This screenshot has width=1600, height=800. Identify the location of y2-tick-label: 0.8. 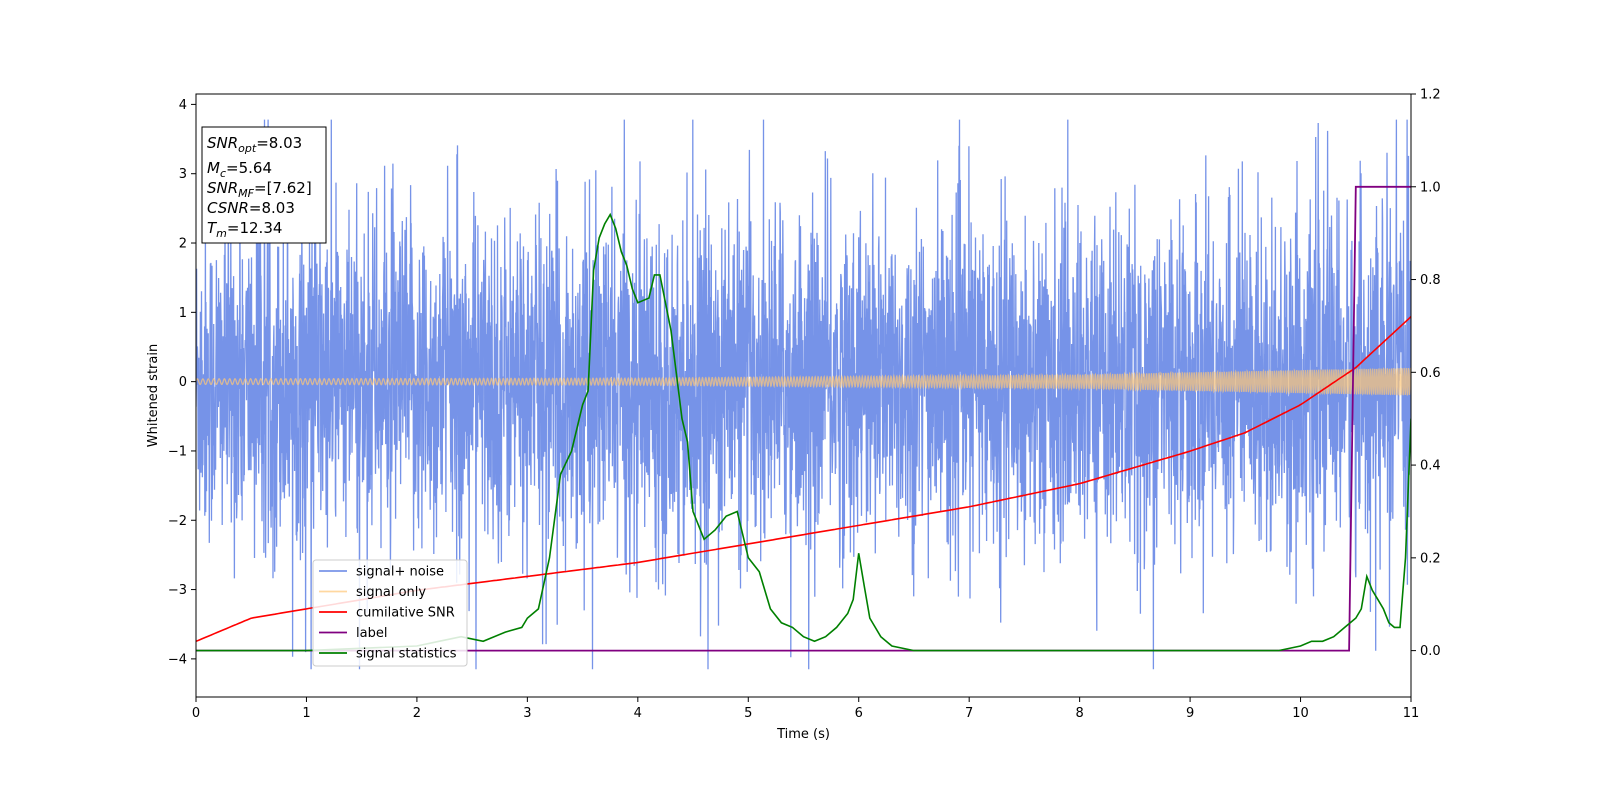
(1430, 280).